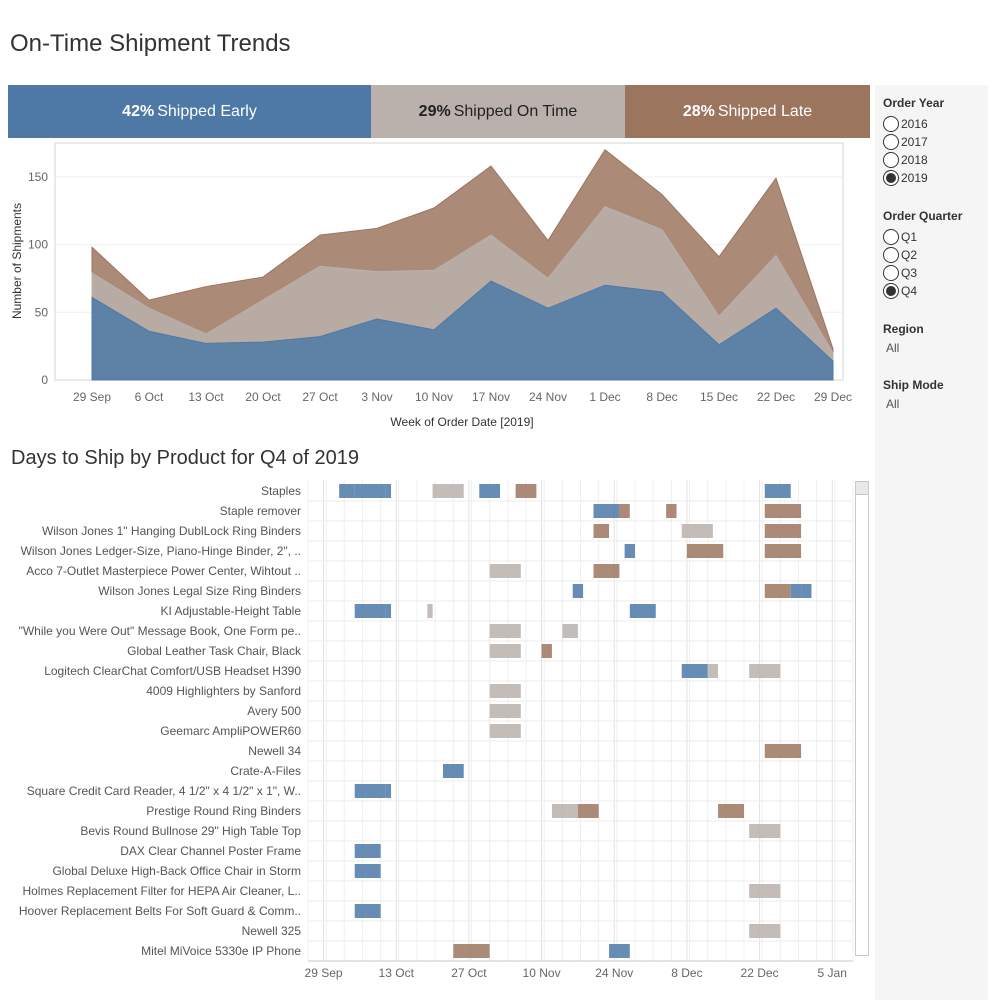  I want to click on order-quarter-option-q3: Q3, so click(922, 273).